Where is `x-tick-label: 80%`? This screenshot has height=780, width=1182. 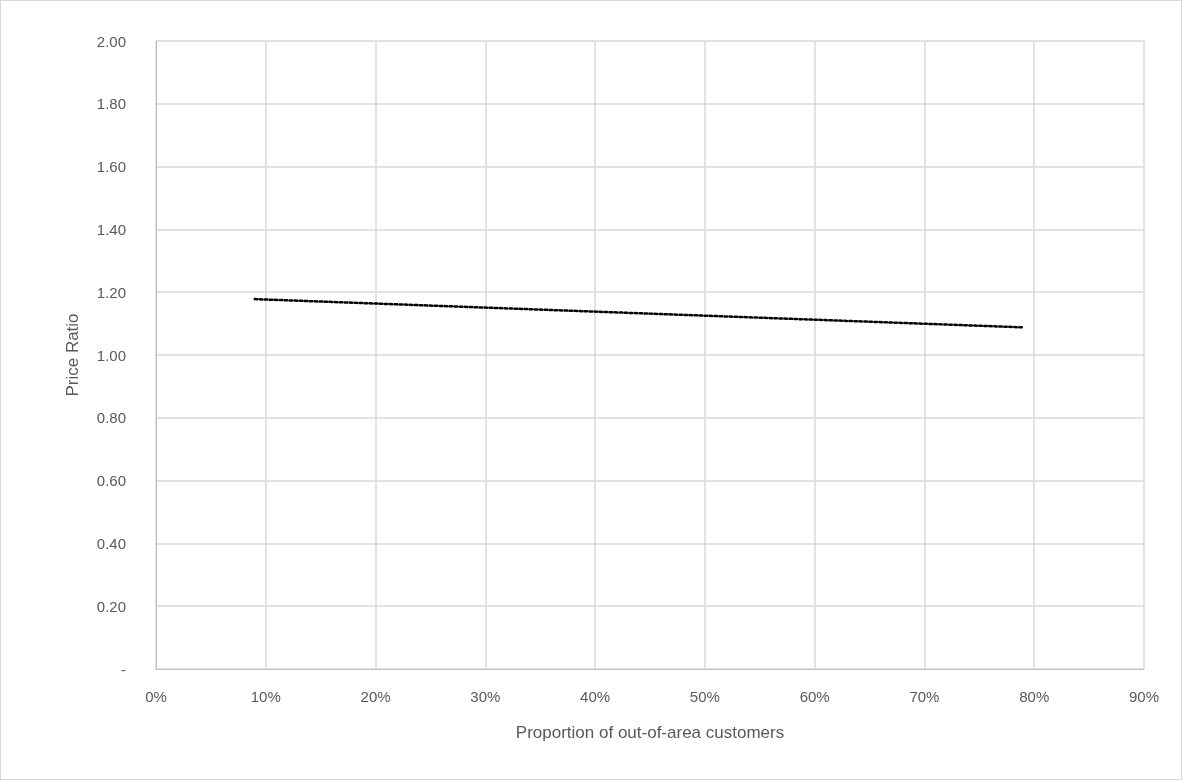 x-tick-label: 80% is located at coordinates (1034, 696).